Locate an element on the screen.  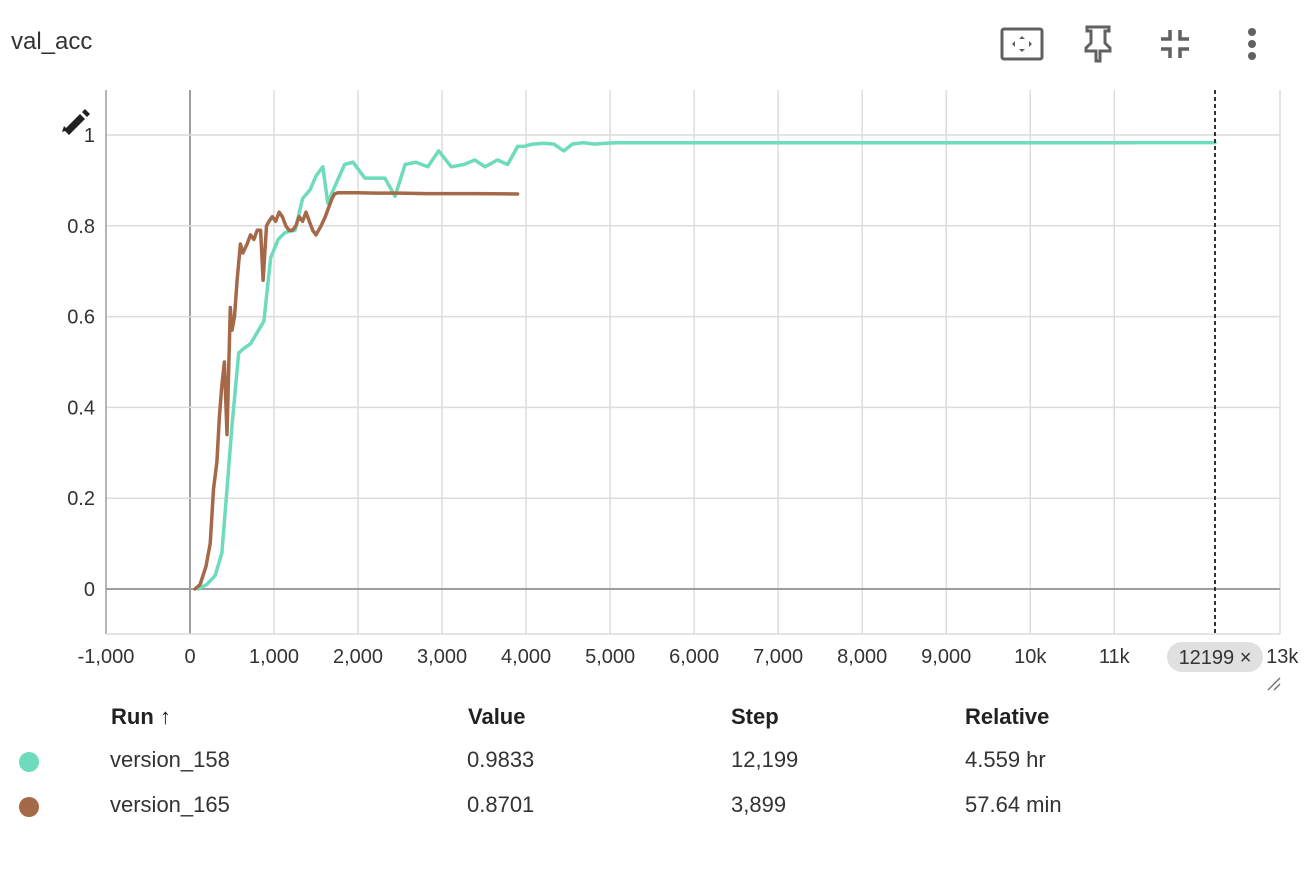
table-row: version_165 0.8701 3,899 57.64 min is located at coordinates (652, 806).